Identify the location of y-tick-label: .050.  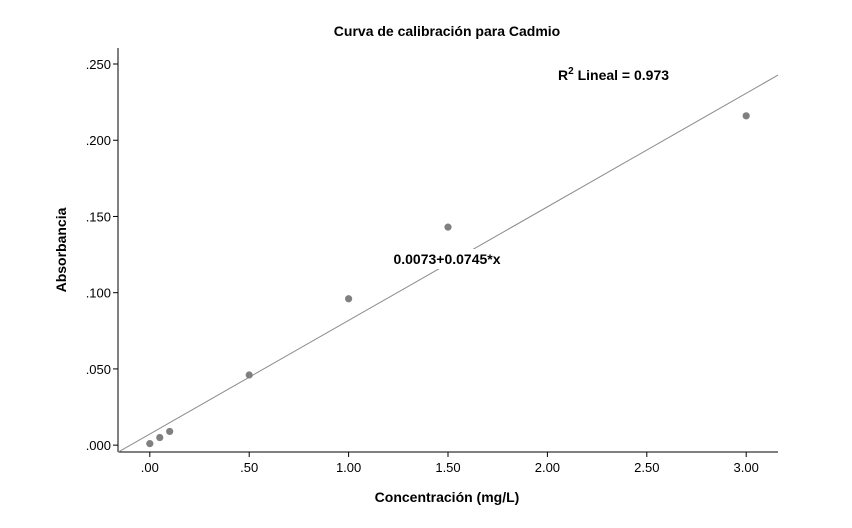
(98, 369).